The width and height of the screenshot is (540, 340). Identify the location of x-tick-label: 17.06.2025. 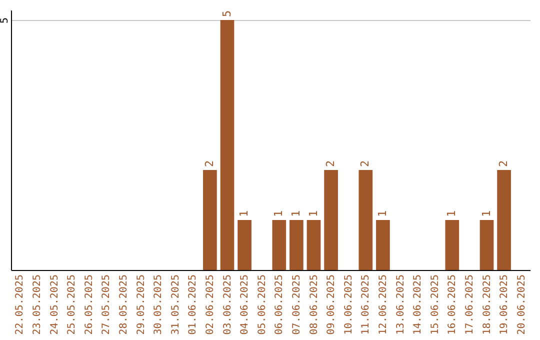
(470, 304).